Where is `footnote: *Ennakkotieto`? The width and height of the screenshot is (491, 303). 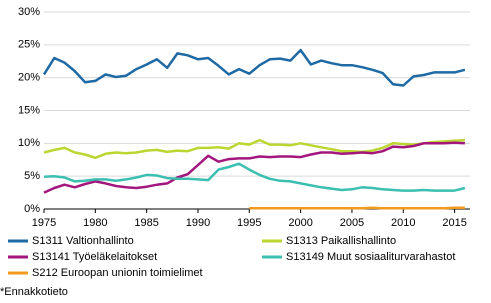 footnote: *Ennakkotieto is located at coordinates (34, 292).